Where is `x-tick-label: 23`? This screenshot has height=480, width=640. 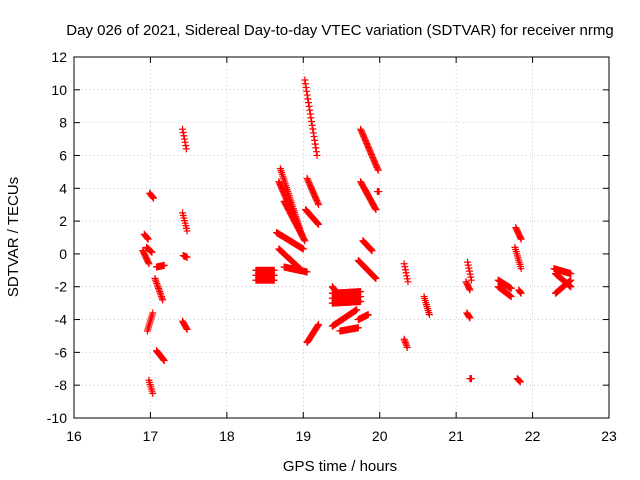 x-tick-label: 23 is located at coordinates (609, 436).